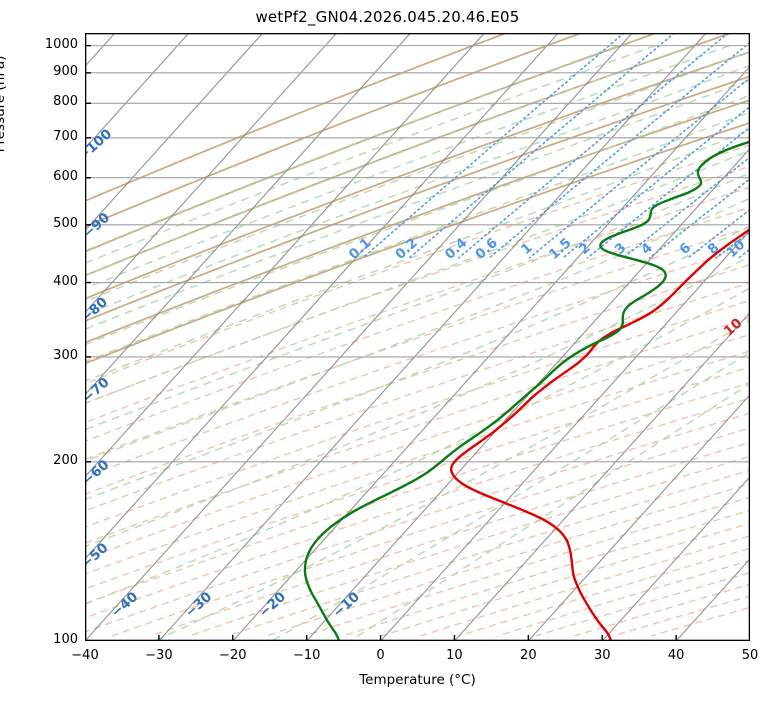  What do you see at coordinates (454, 655) in the screenshot?
I see `x-tick-label: 10` at bounding box center [454, 655].